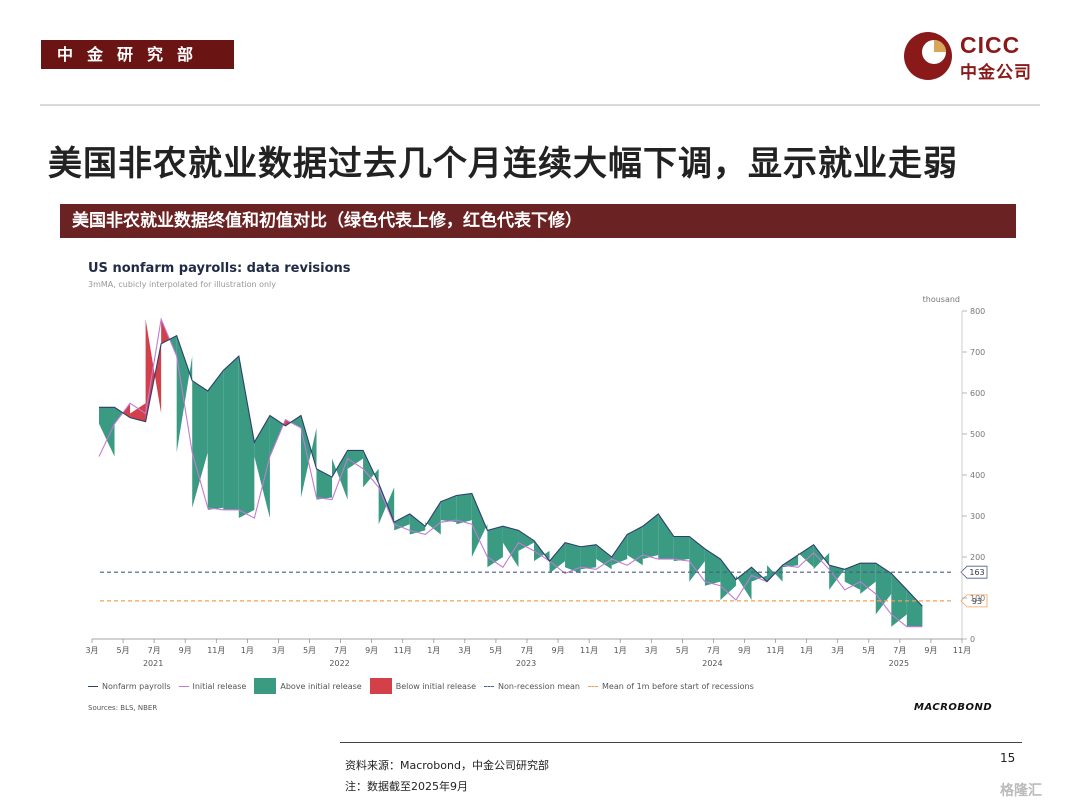 The height and width of the screenshot is (810, 1080). Describe the element at coordinates (712, 663) in the screenshot. I see `x-year-label: 2024` at that location.